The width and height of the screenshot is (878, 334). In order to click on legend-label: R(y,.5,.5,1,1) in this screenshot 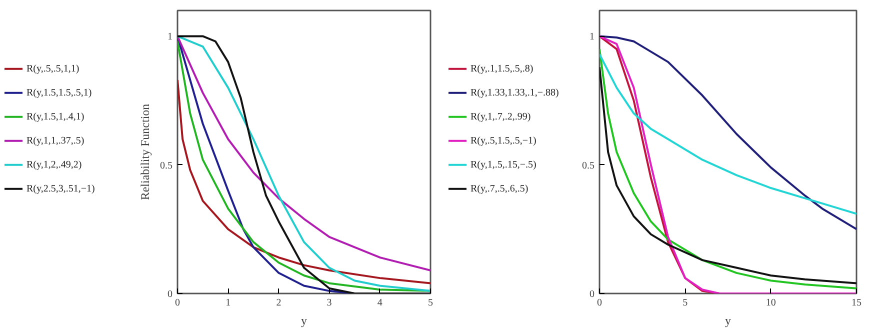, I will do `click(53, 68)`.